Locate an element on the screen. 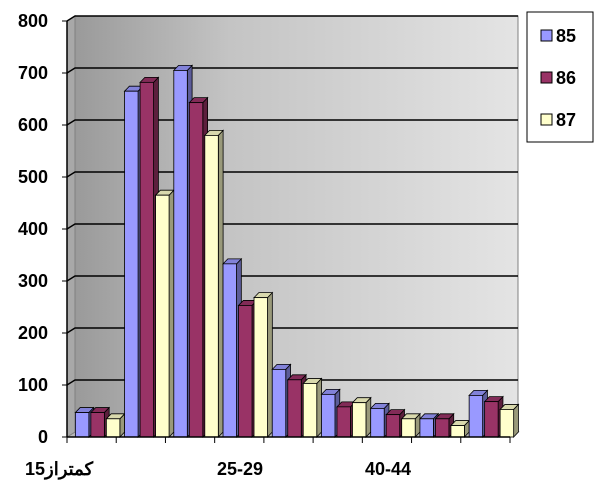 This screenshot has width=594, height=484. y-tick-label: 100 is located at coordinates (33, 385).